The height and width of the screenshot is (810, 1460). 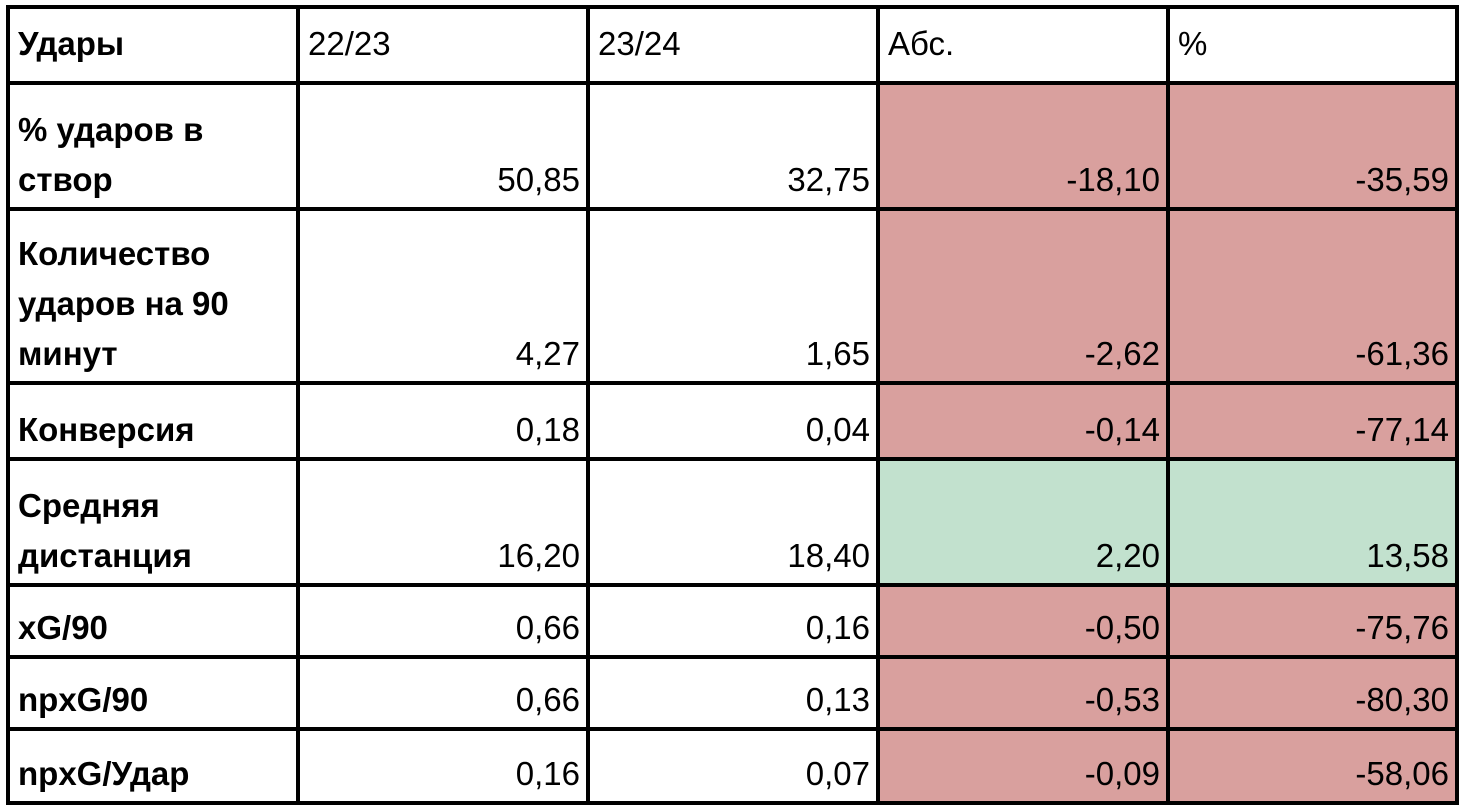 I want to click on pct-change-cell: -35,59, so click(x=1312, y=146).